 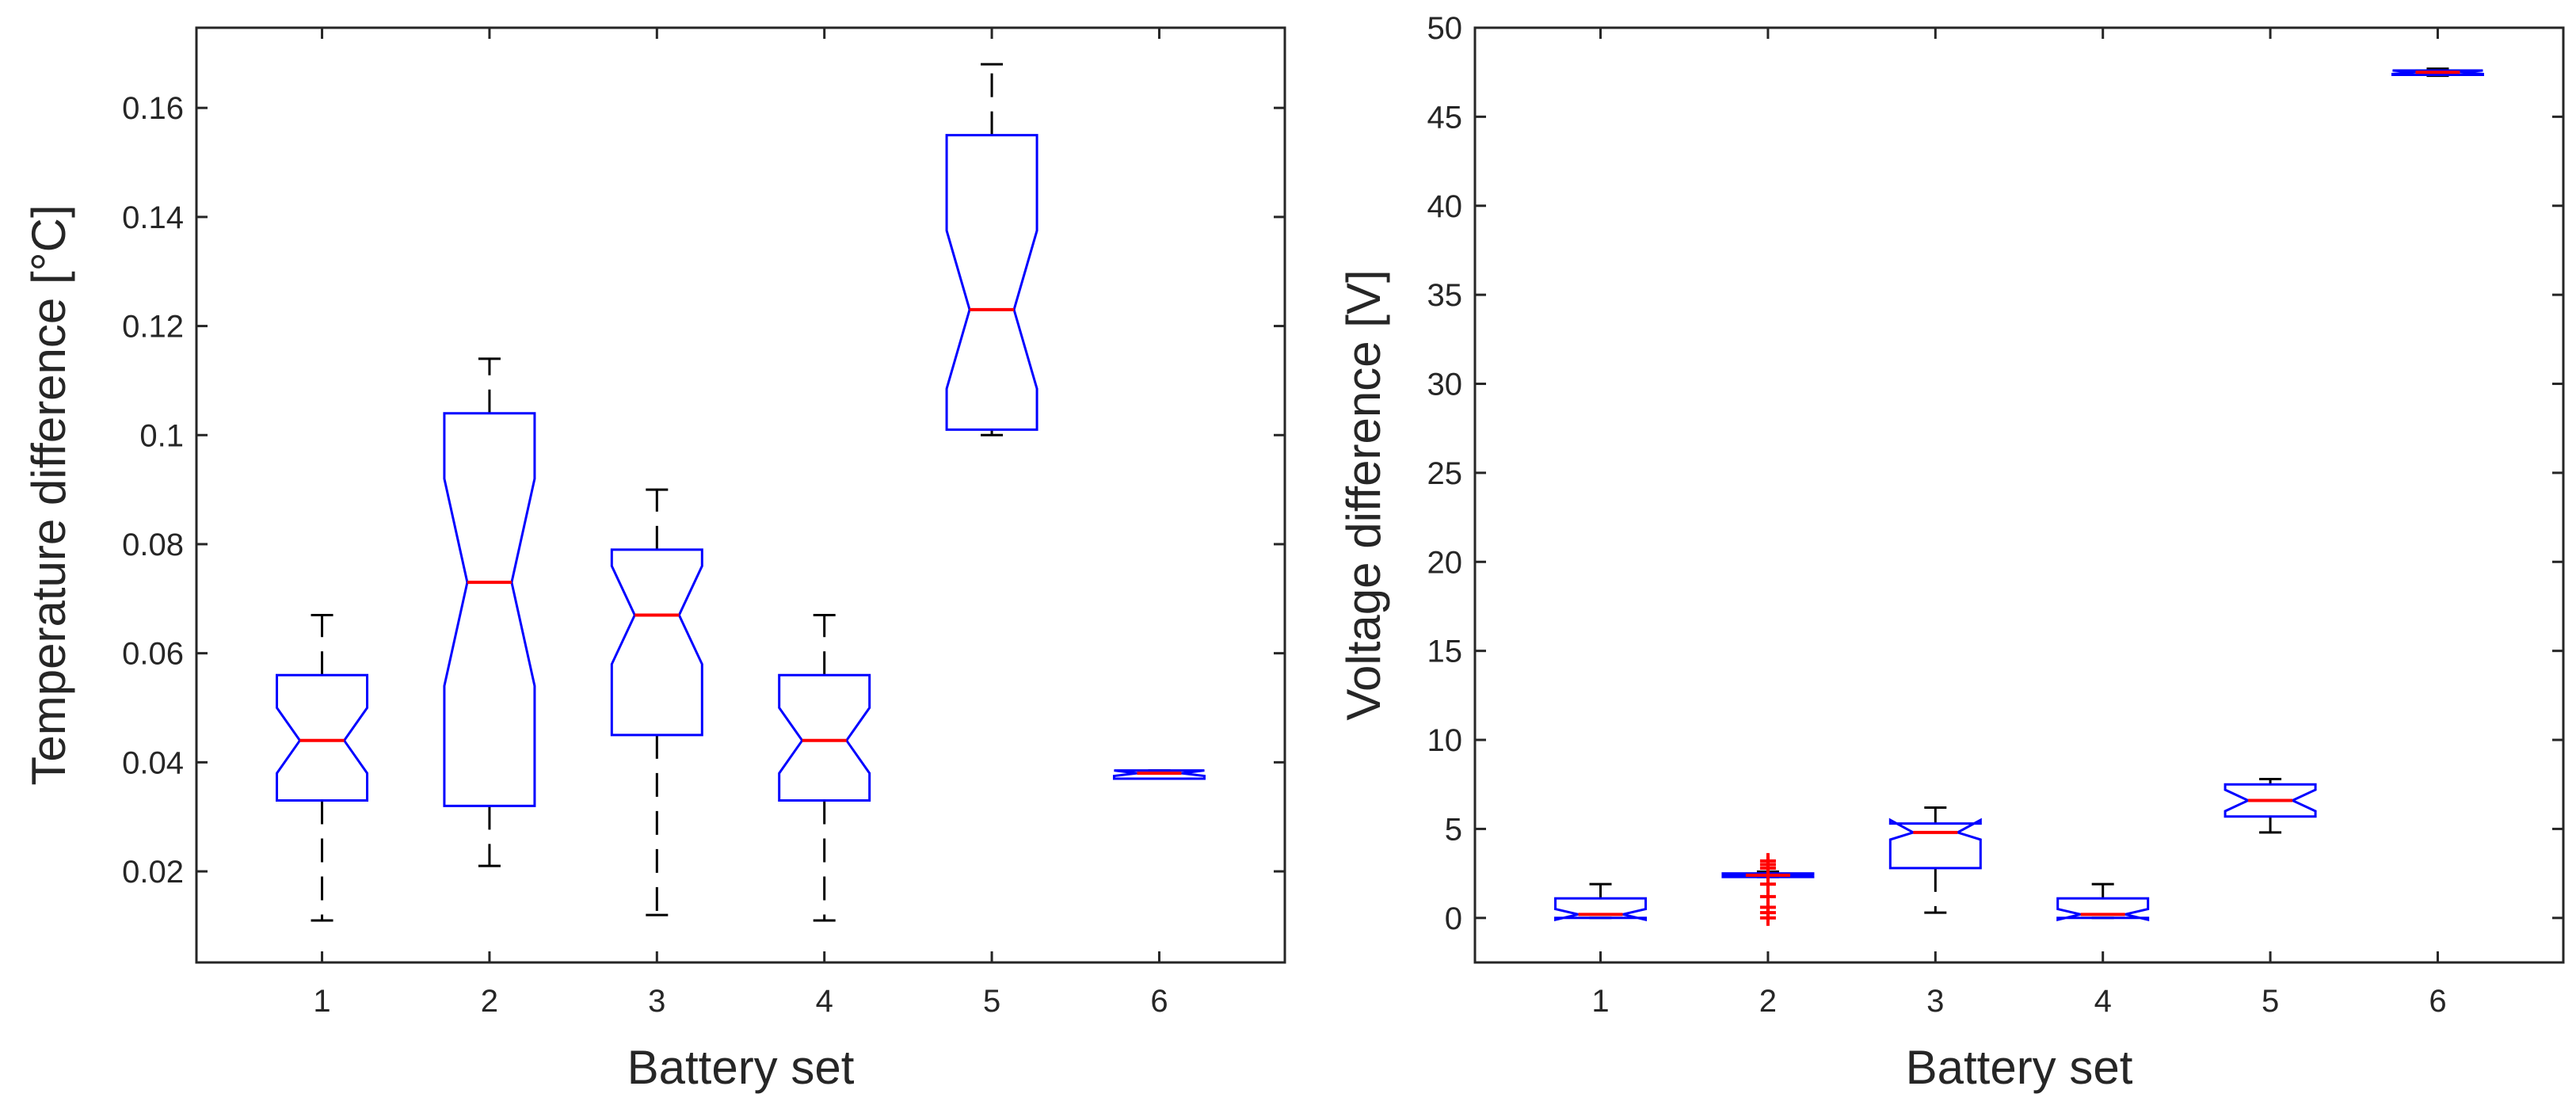 I want to click on temperature-y-tick-label: 0.1, so click(x=162, y=435).